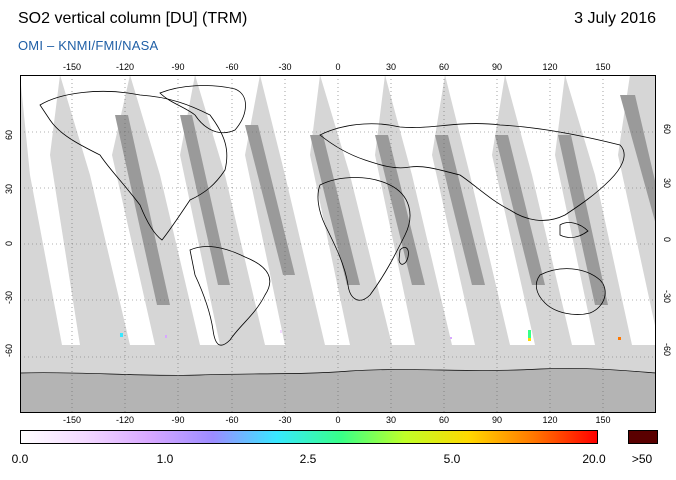  I want to click on lat-tick-right: -60, so click(667, 350).